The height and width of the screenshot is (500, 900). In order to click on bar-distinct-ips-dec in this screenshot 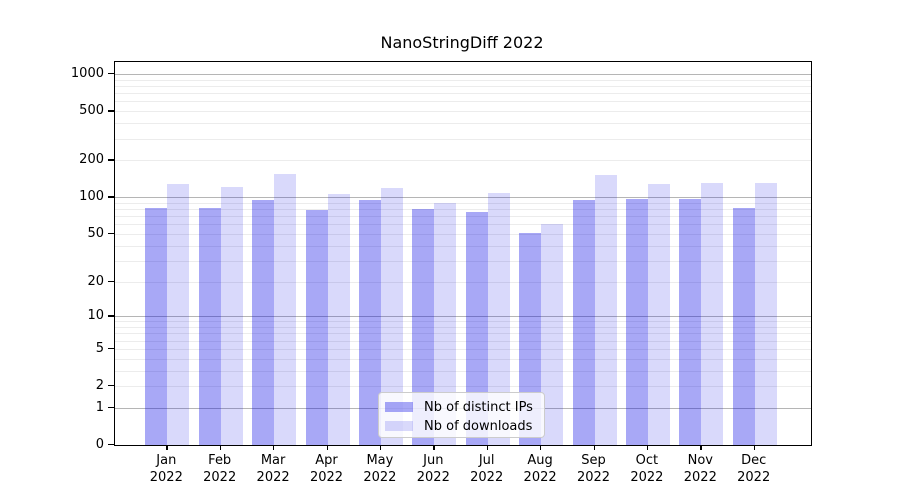, I will do `click(743, 326)`.